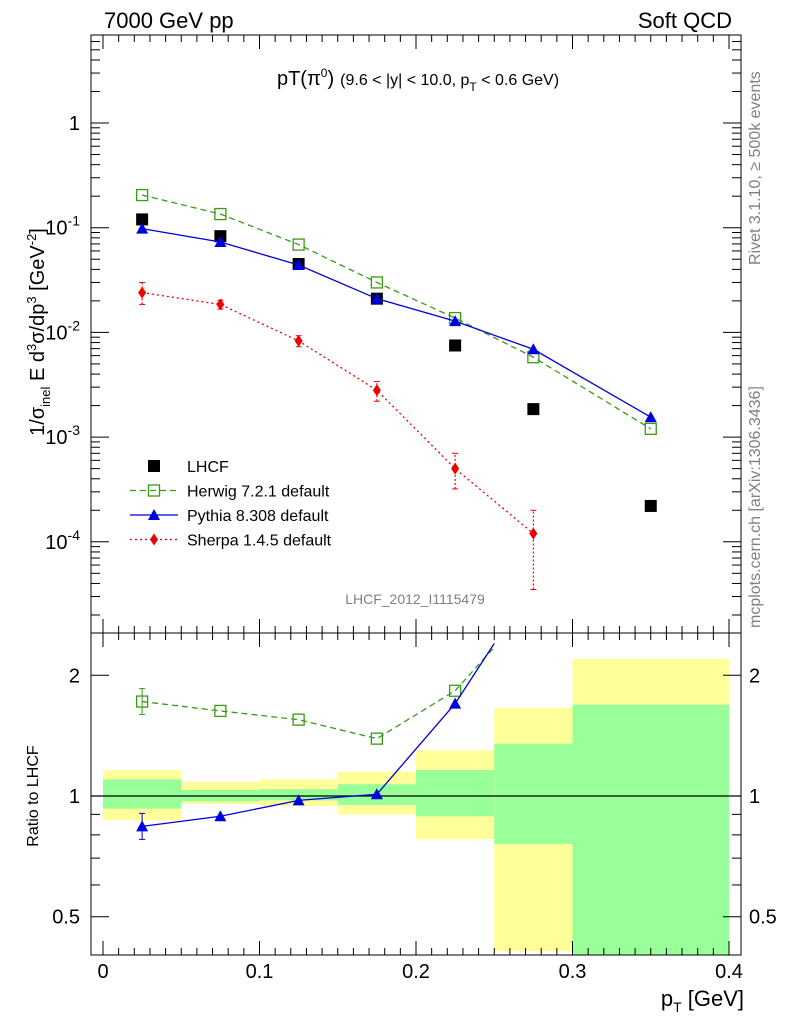 Image resolution: width=786 pixels, height=1024 pixels. I want to click on ylabel-sup2: 3, so click(31, 299).